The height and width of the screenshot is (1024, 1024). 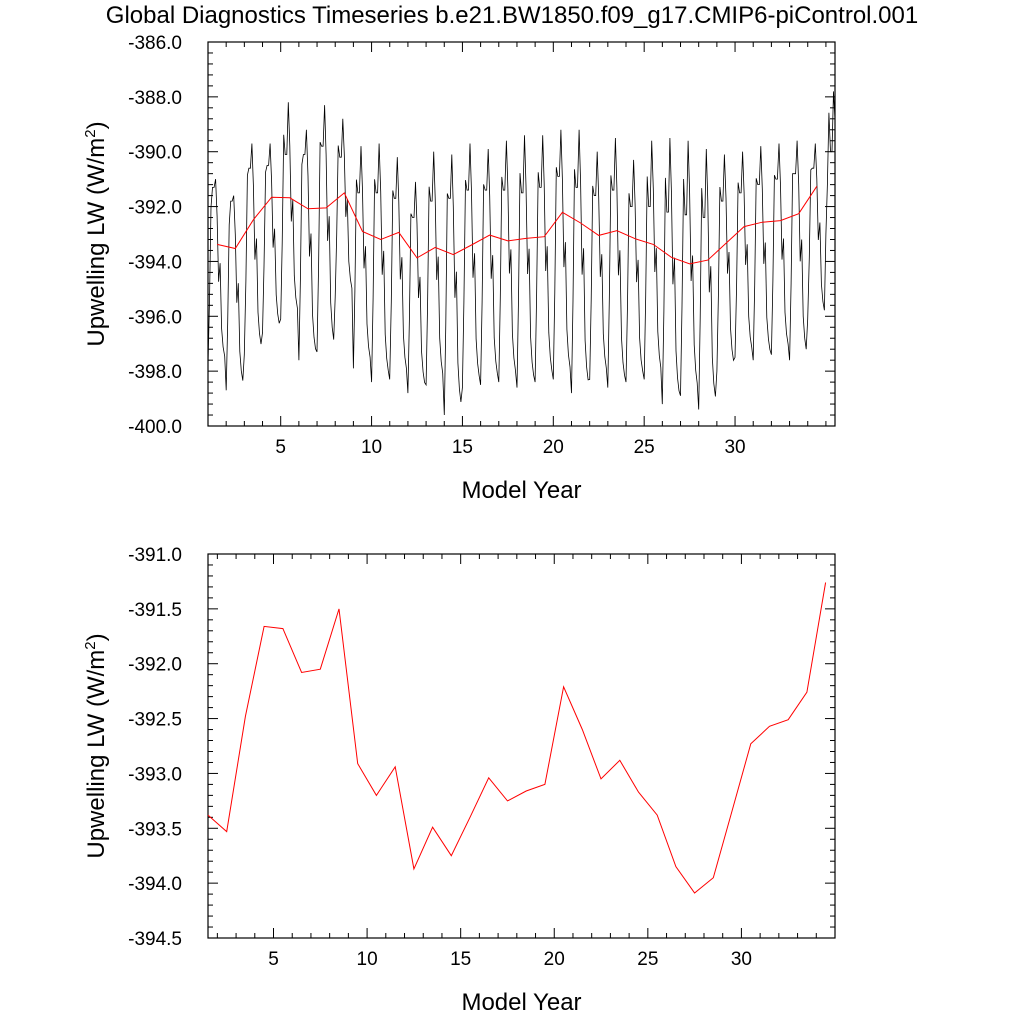 What do you see at coordinates (155, 317) in the screenshot?
I see `y-tick-label: -396.0` at bounding box center [155, 317].